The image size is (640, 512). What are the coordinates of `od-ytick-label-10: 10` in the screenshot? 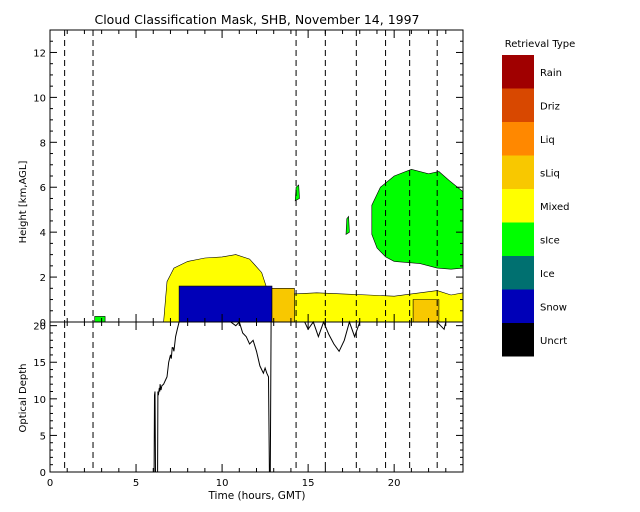 It's located at (39, 400).